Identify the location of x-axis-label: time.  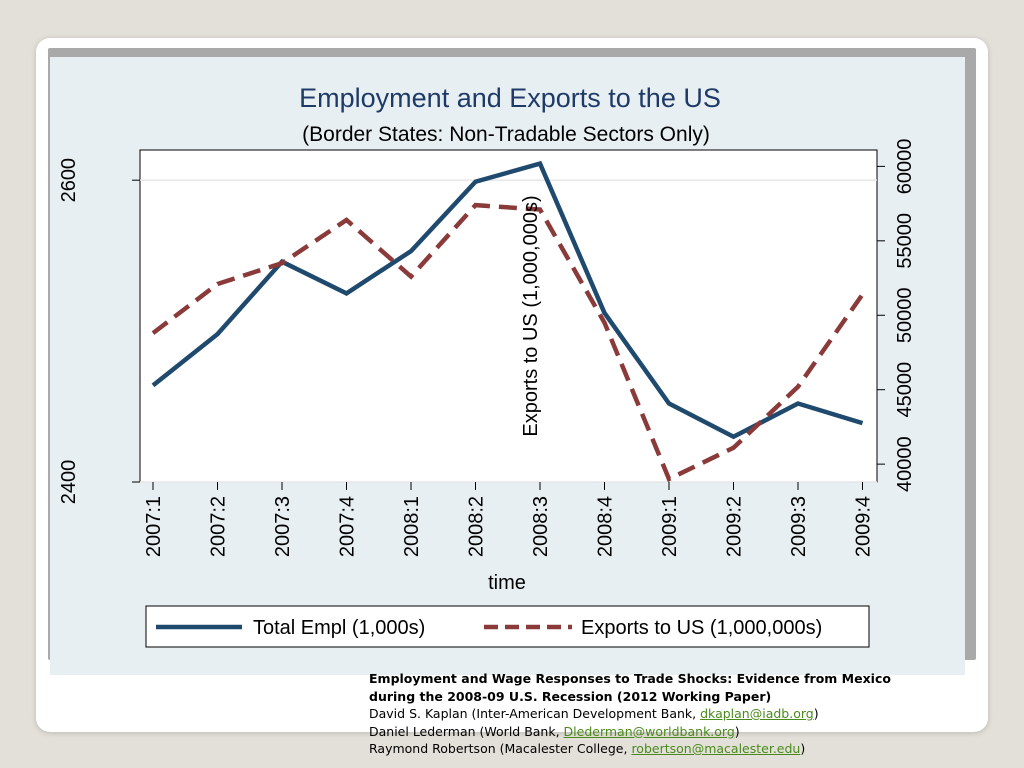
(507, 583).